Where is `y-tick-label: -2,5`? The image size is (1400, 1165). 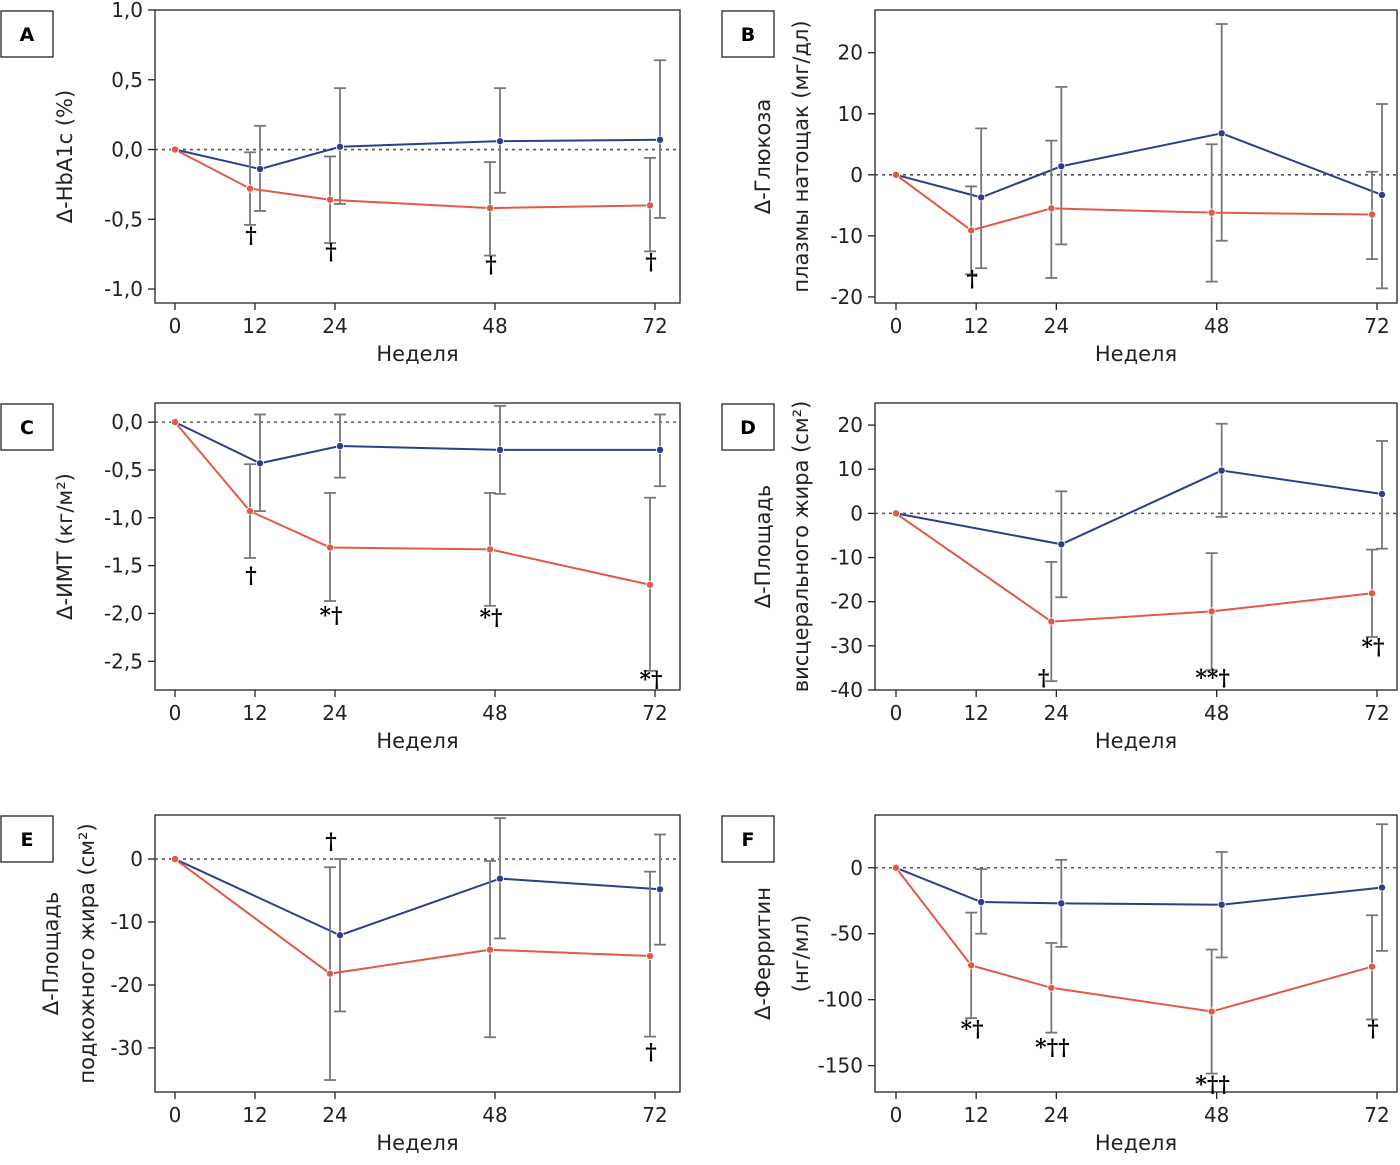
y-tick-label: -2,5 is located at coordinates (123, 661).